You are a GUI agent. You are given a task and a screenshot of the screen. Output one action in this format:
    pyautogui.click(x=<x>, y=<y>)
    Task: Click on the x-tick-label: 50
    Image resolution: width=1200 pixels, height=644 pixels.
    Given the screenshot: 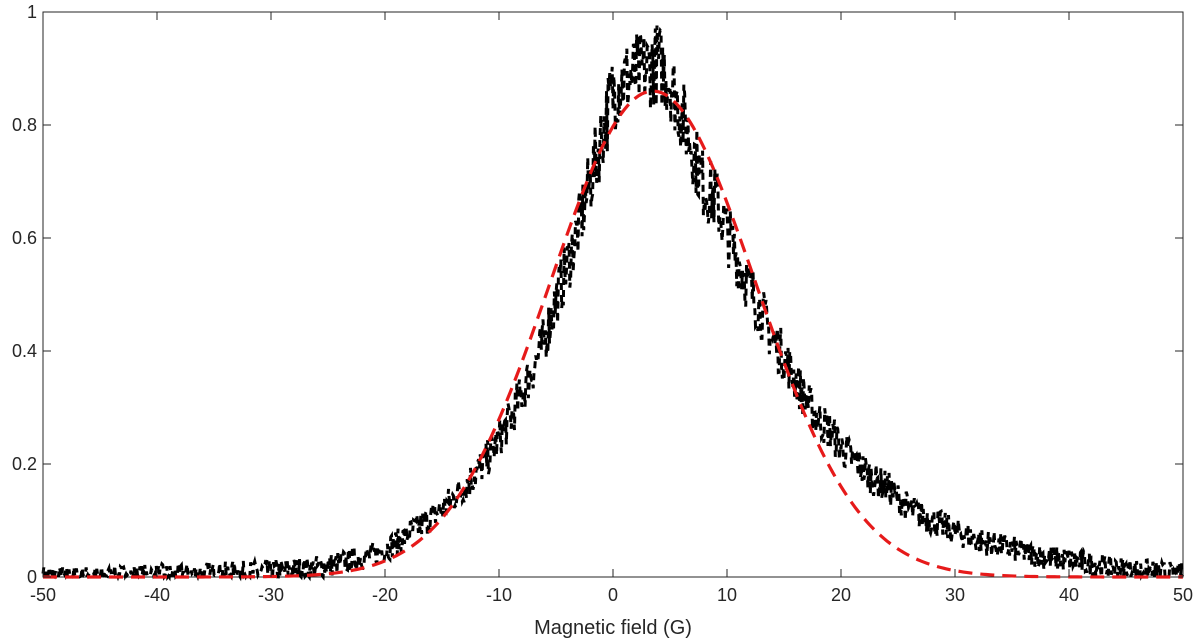 What is the action you would take?
    pyautogui.click(x=1183, y=595)
    